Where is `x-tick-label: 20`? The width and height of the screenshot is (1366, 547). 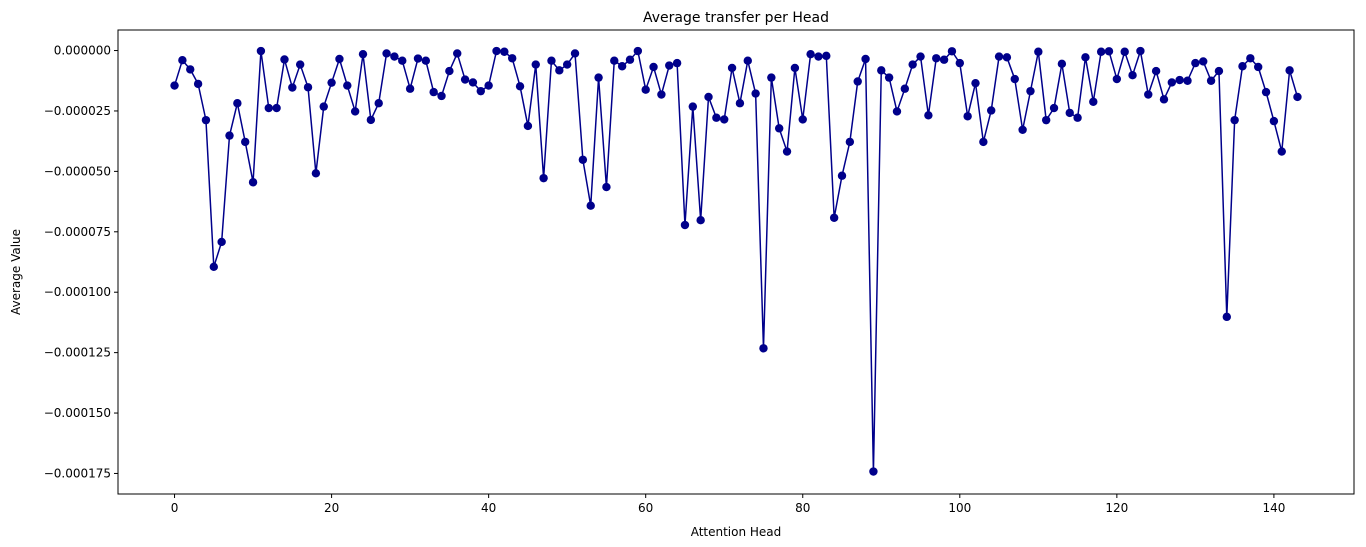
x-tick-label: 20 is located at coordinates (331, 508).